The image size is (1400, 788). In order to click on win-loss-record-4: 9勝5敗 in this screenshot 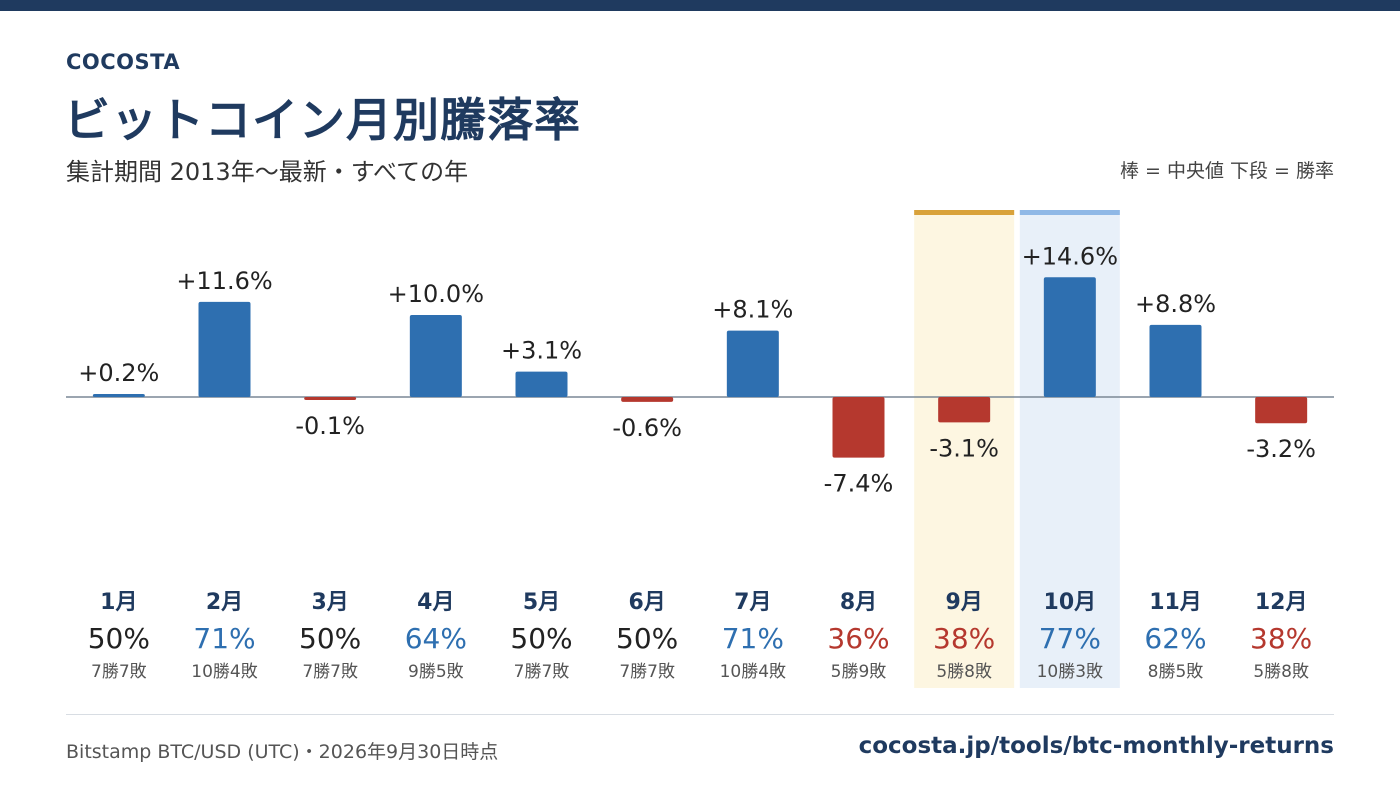, I will do `click(436, 672)`.